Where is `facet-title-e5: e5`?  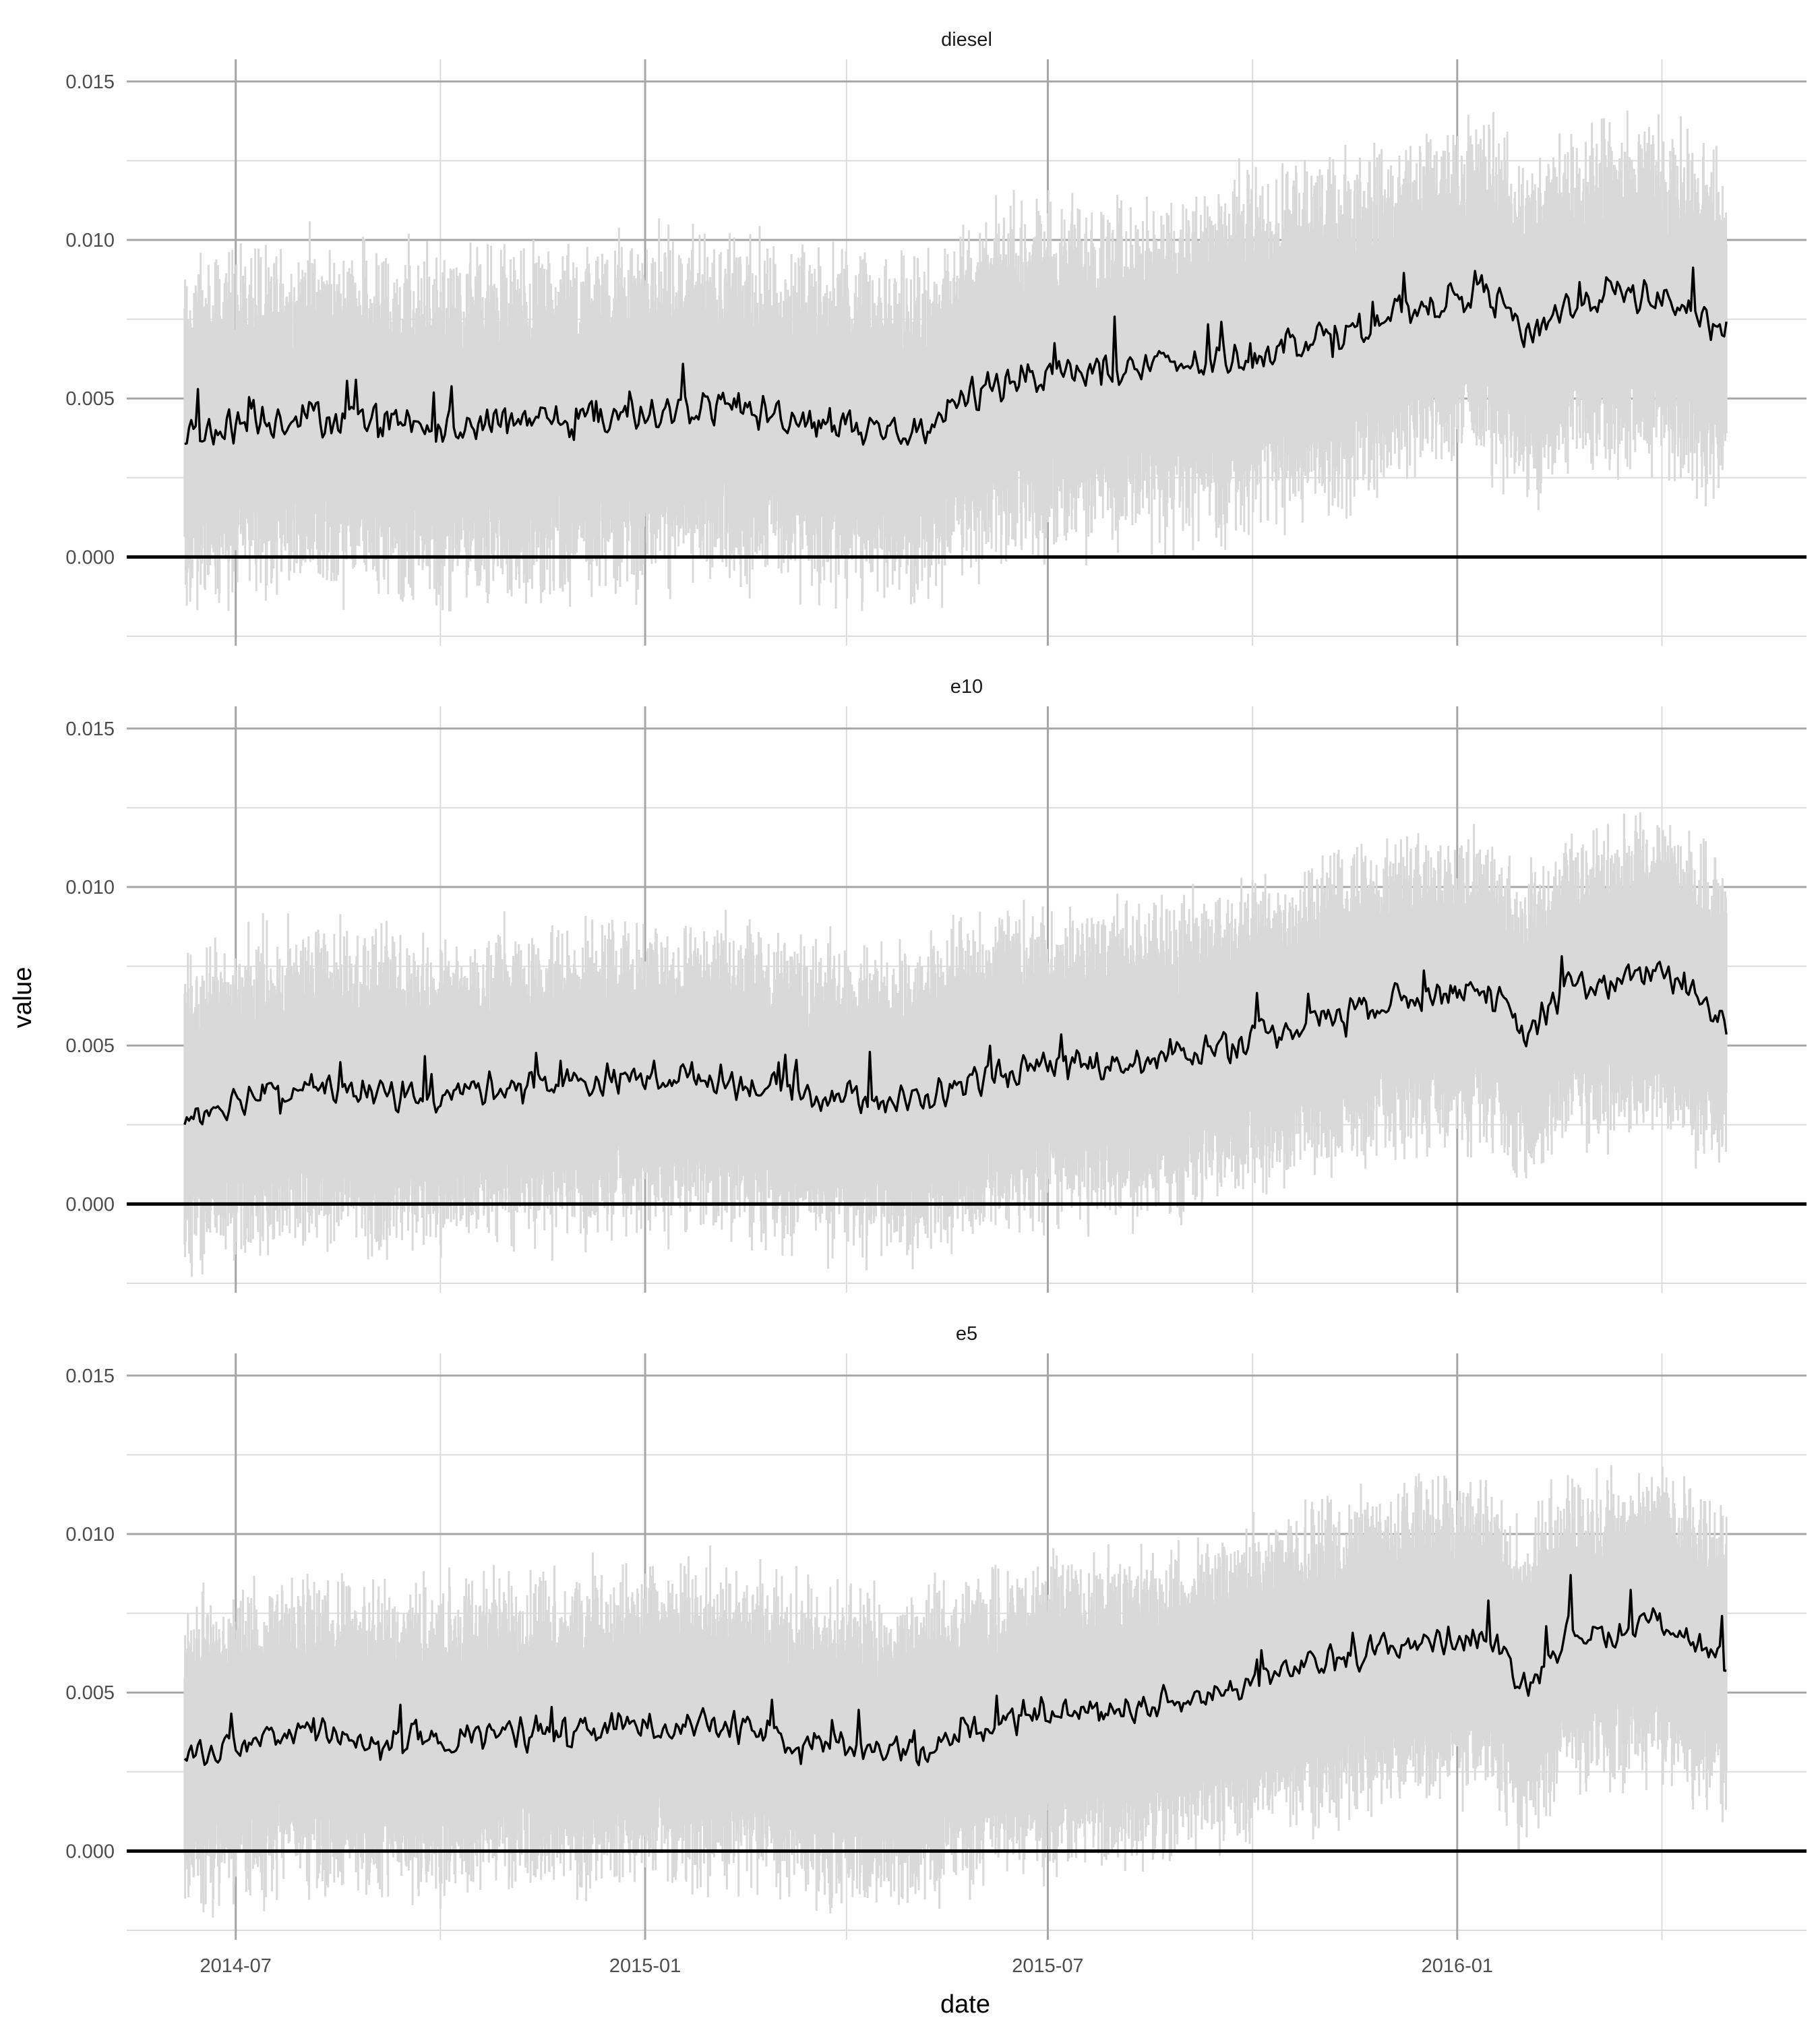 facet-title-e5: e5 is located at coordinates (966, 1334).